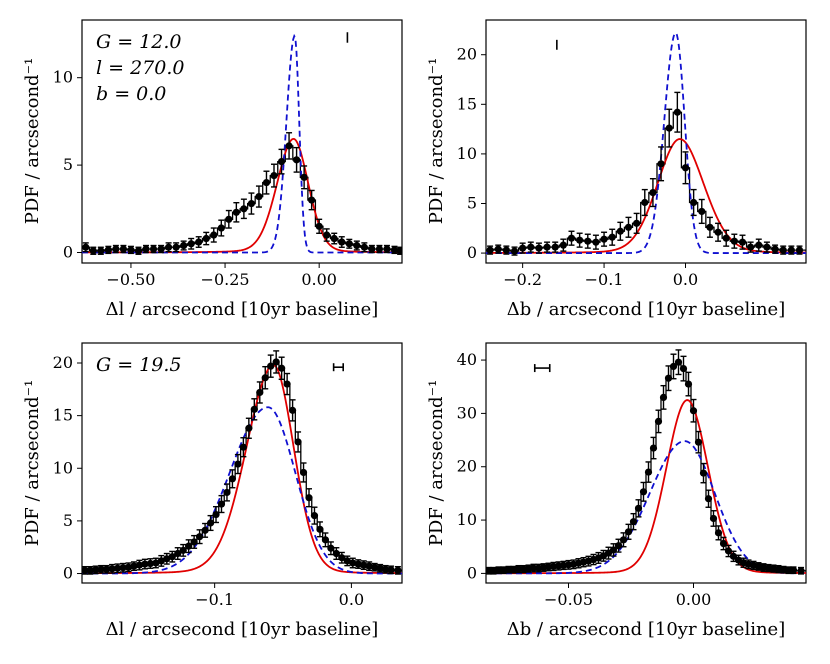 This screenshot has width=830, height=664. Describe the element at coordinates (522, 279) in the screenshot. I see `x-tick-label: −0.2` at that location.